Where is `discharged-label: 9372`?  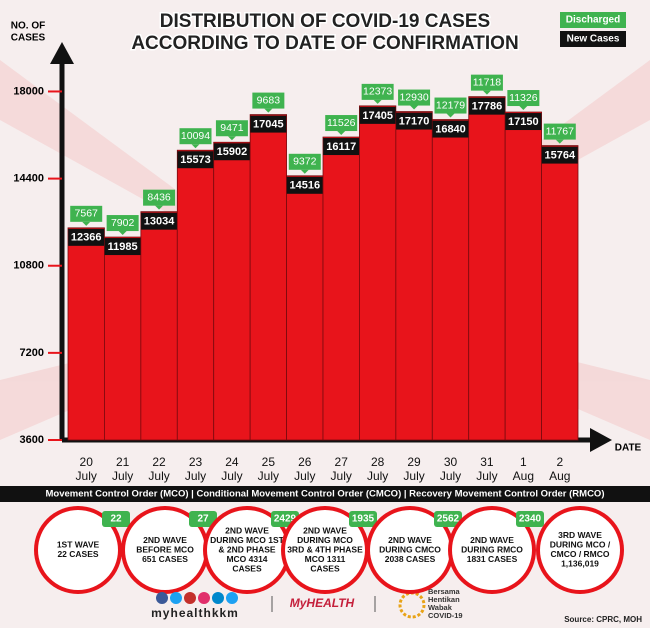
discharged-label: 9372 is located at coordinates (305, 162).